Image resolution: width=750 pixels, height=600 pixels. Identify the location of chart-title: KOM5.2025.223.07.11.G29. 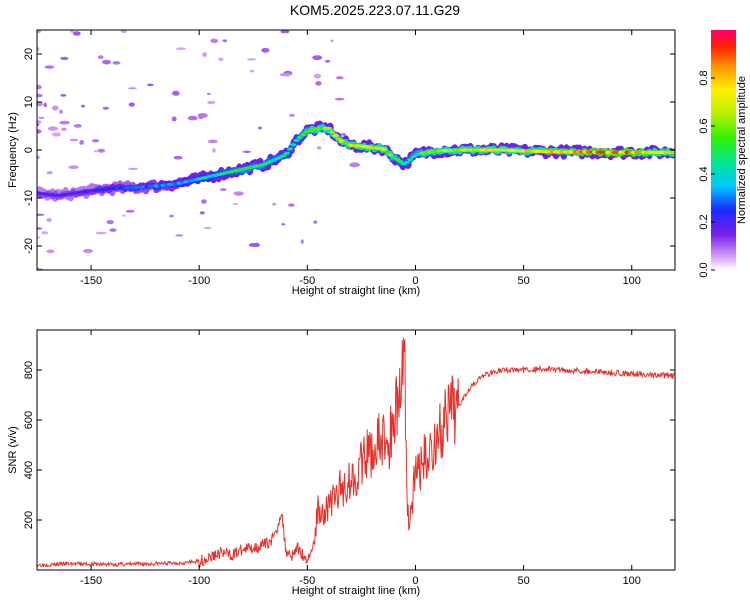
(375, 10).